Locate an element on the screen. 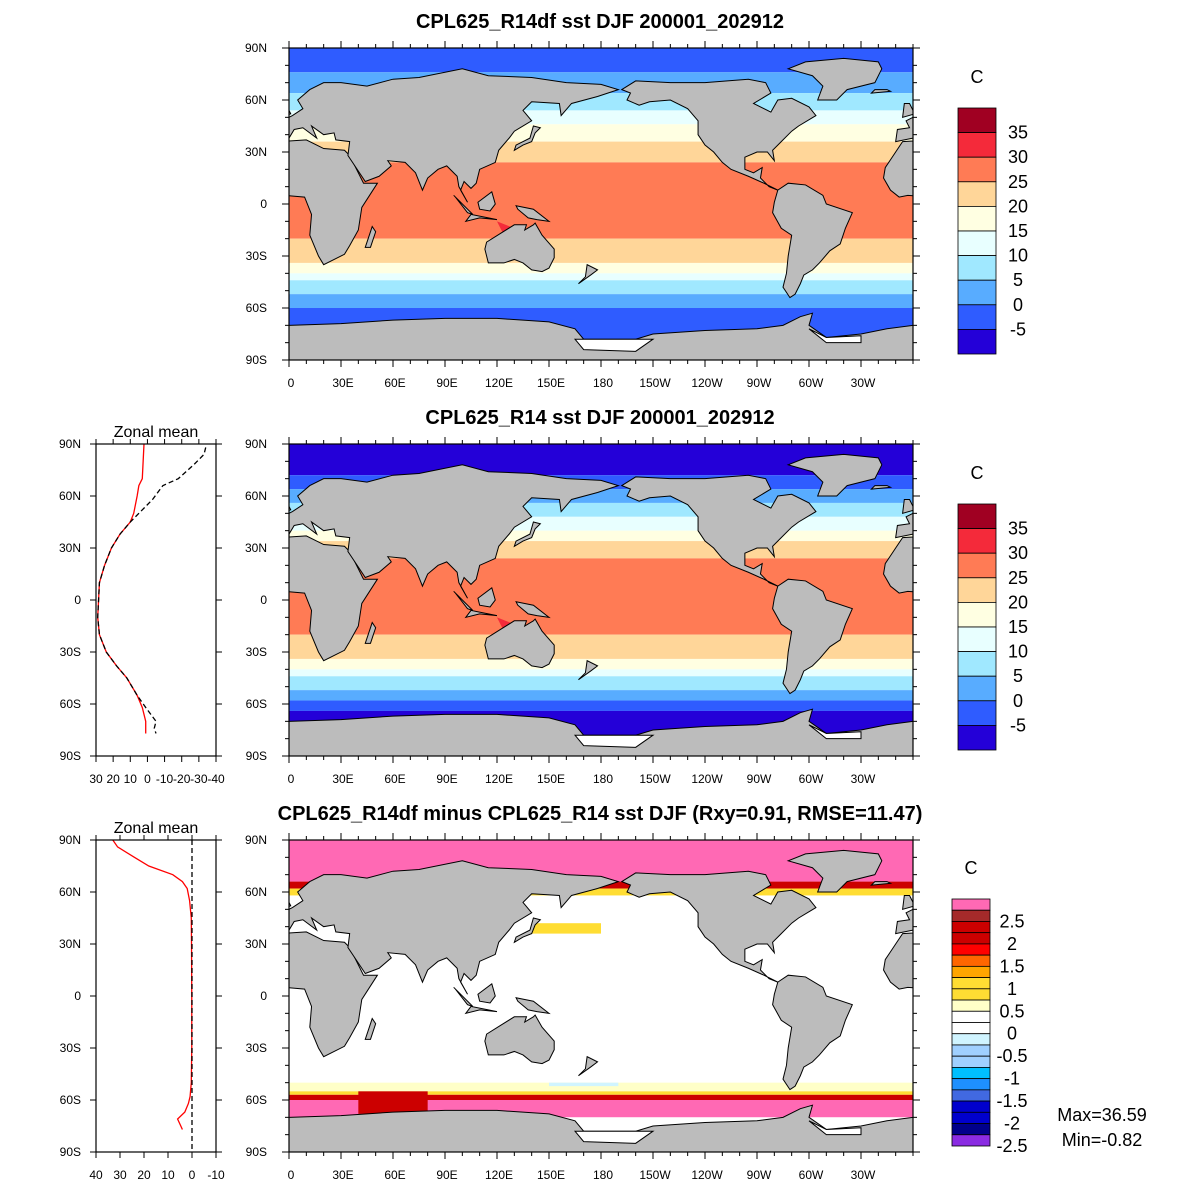  lat-label: 0 is located at coordinates (263, 996).